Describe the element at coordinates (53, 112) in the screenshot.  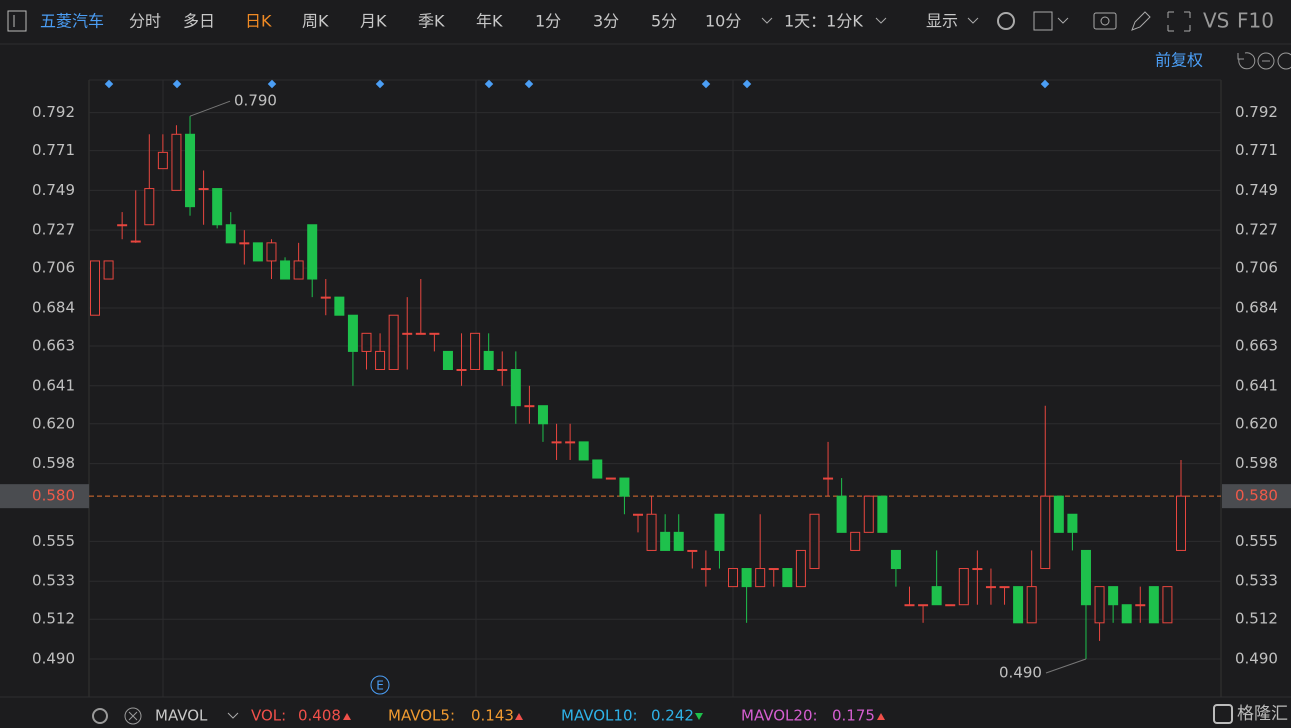
I see `y-tick-label: 0.792` at that location.